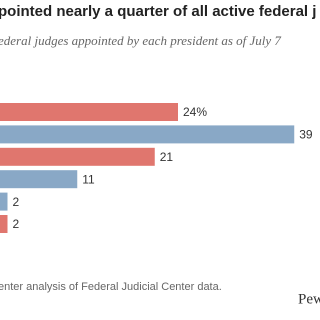 The height and width of the screenshot is (320, 320). Describe the element at coordinates (306, 135) in the screenshot. I see `value-label: 39` at that location.